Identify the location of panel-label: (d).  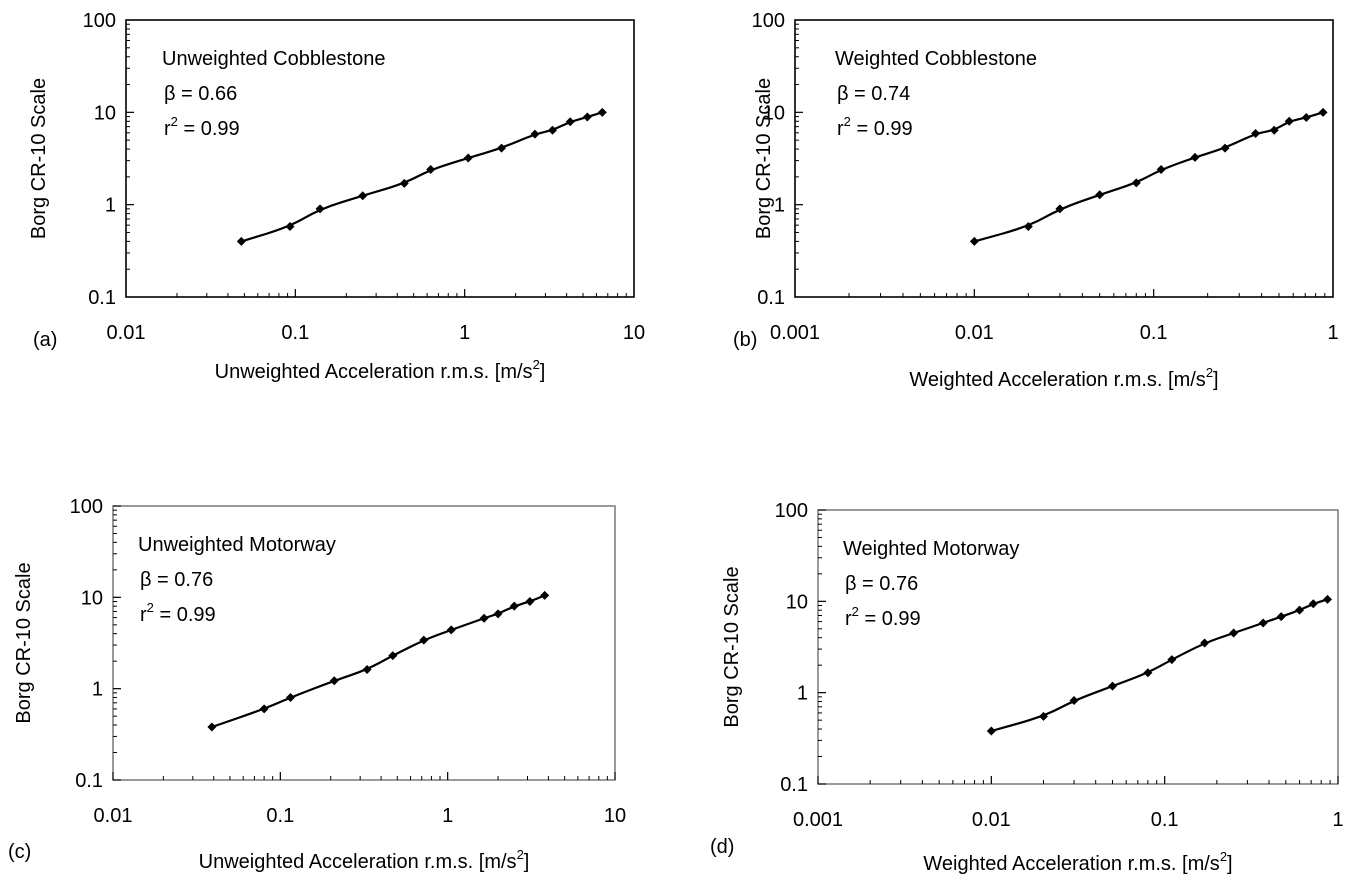
(722, 847).